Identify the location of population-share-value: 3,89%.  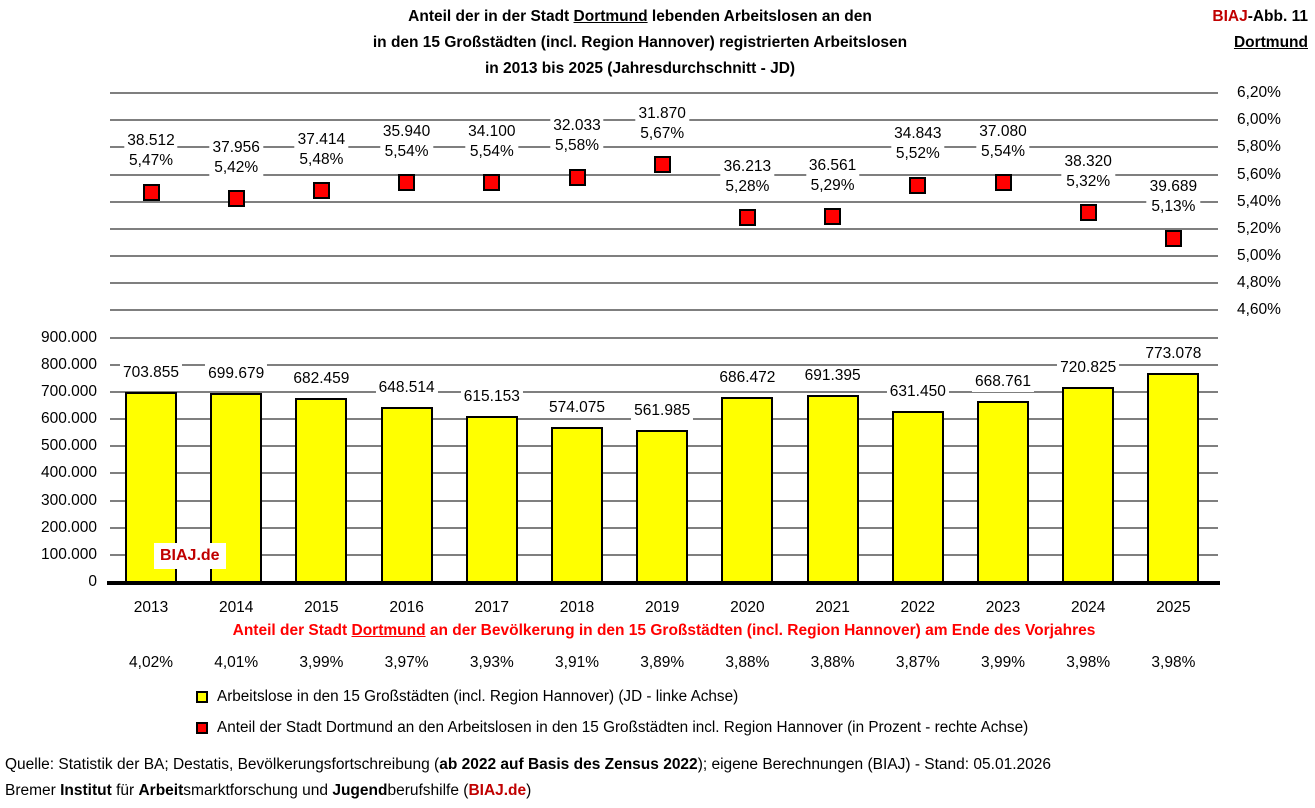
(662, 662).